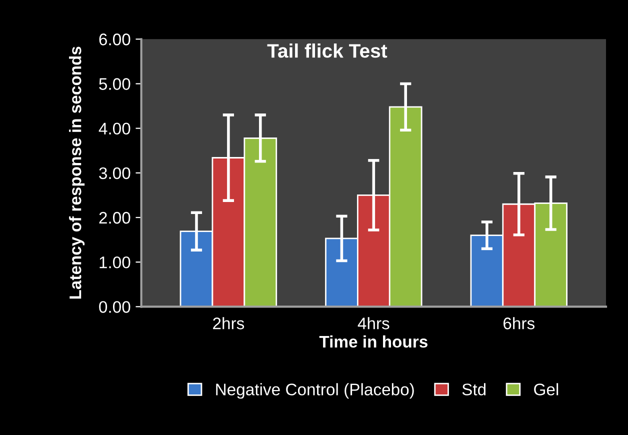 This screenshot has width=628, height=435. I want to click on y-tick-label: 6.00, so click(114, 40).